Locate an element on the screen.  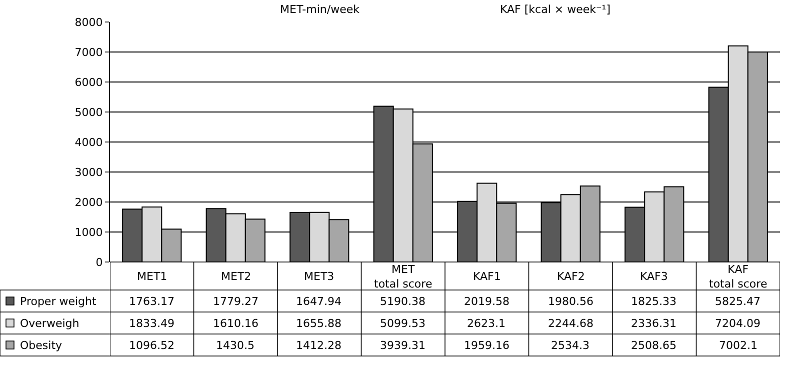
data-label: 3939.31 is located at coordinates (403, 345).